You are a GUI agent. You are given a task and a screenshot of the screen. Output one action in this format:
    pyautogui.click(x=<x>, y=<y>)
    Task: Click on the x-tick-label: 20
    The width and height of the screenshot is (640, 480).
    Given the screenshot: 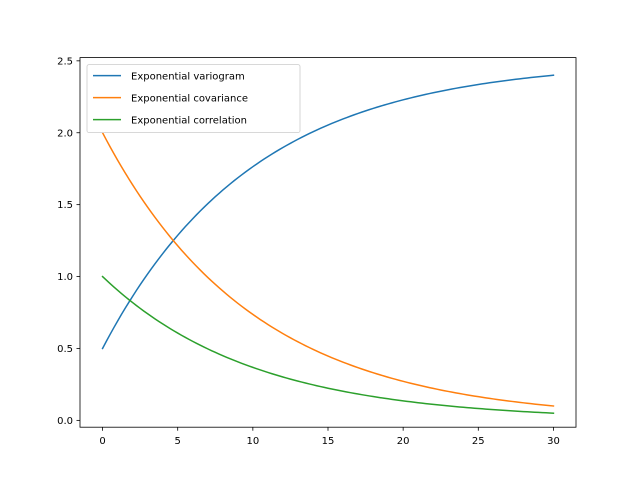 What is the action you would take?
    pyautogui.click(x=403, y=441)
    